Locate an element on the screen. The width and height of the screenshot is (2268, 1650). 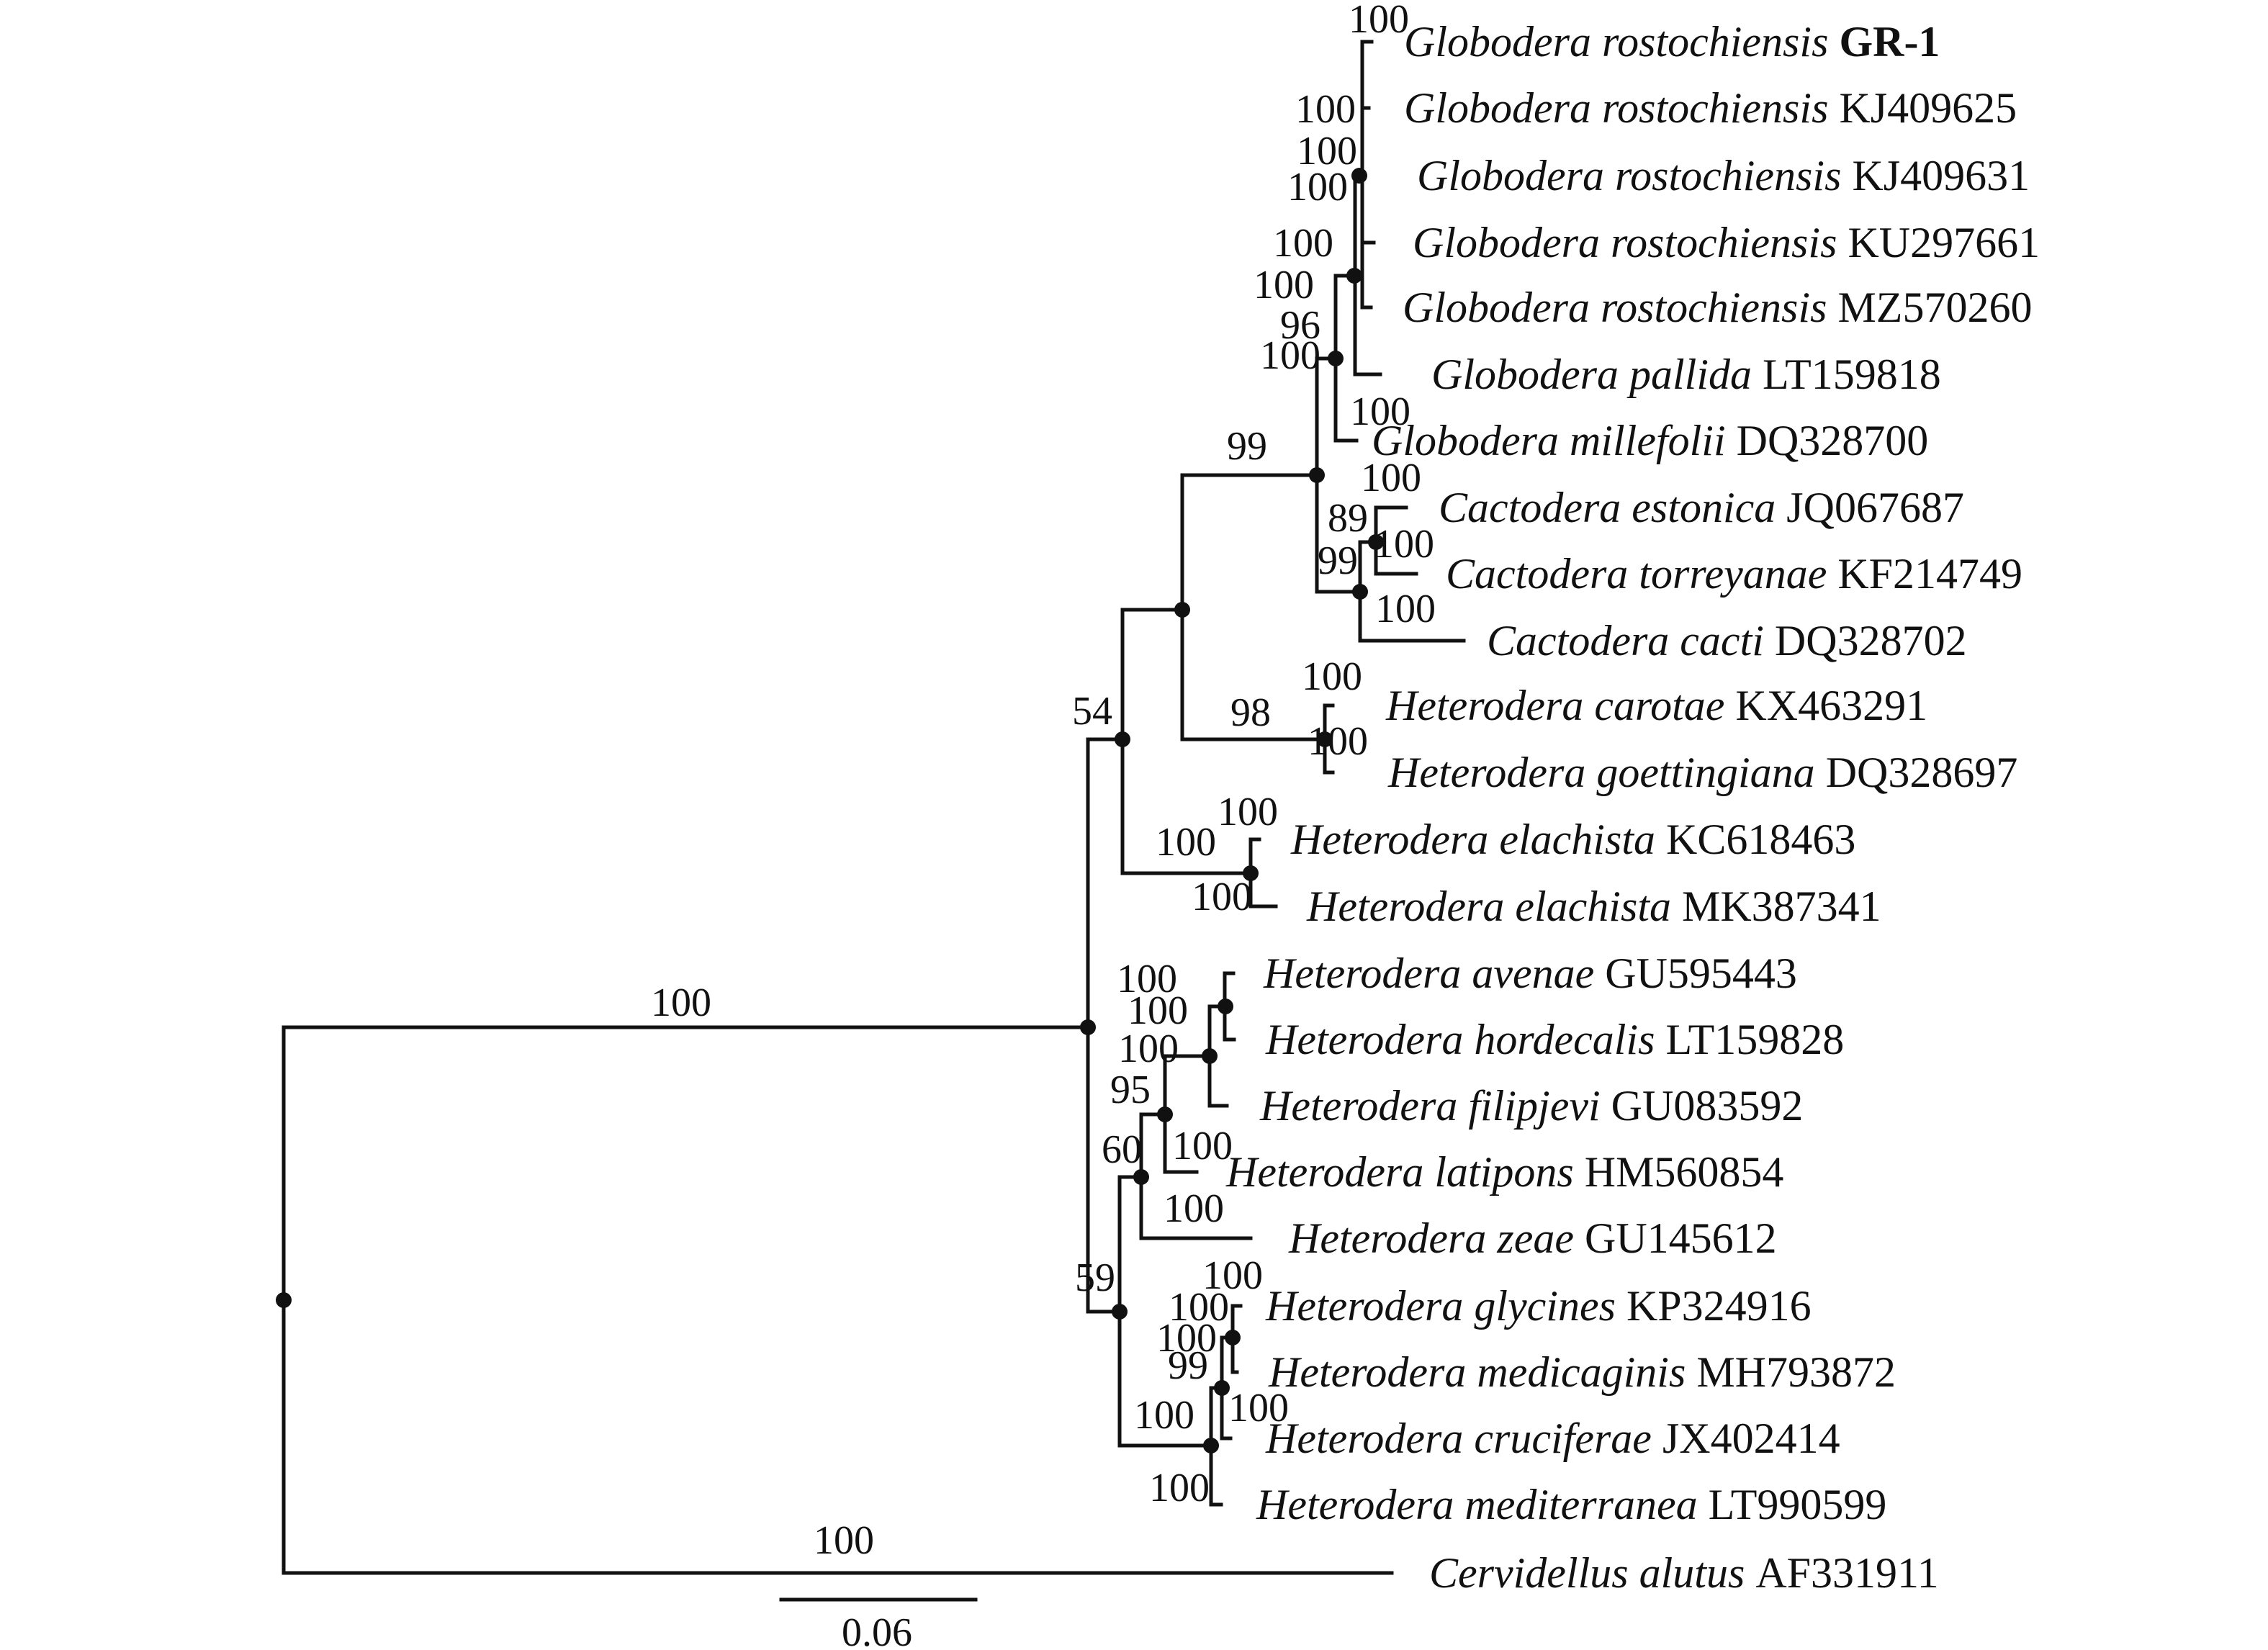
support-value-label: 96 is located at coordinates (1300, 326).